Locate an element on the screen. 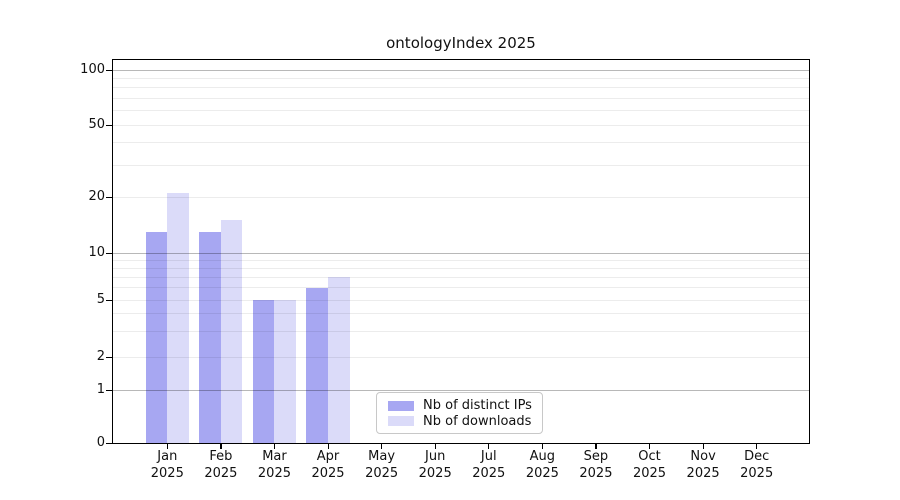  x-tick-mark-feb is located at coordinates (221, 446).